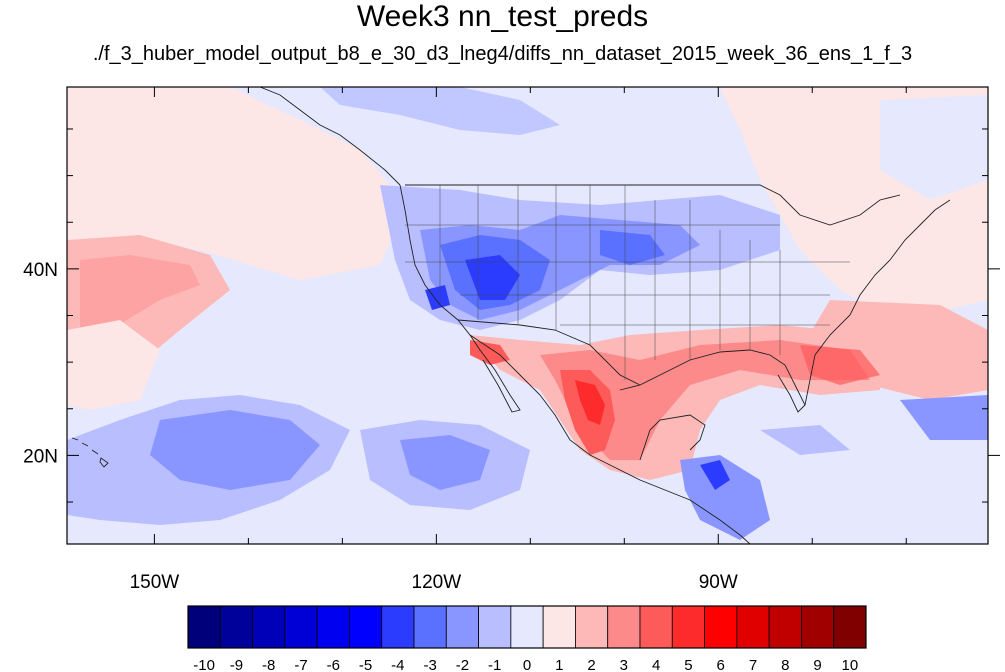 The width and height of the screenshot is (1005, 672). I want to click on map-title: Week3 nn_test_preds, so click(502, 16).